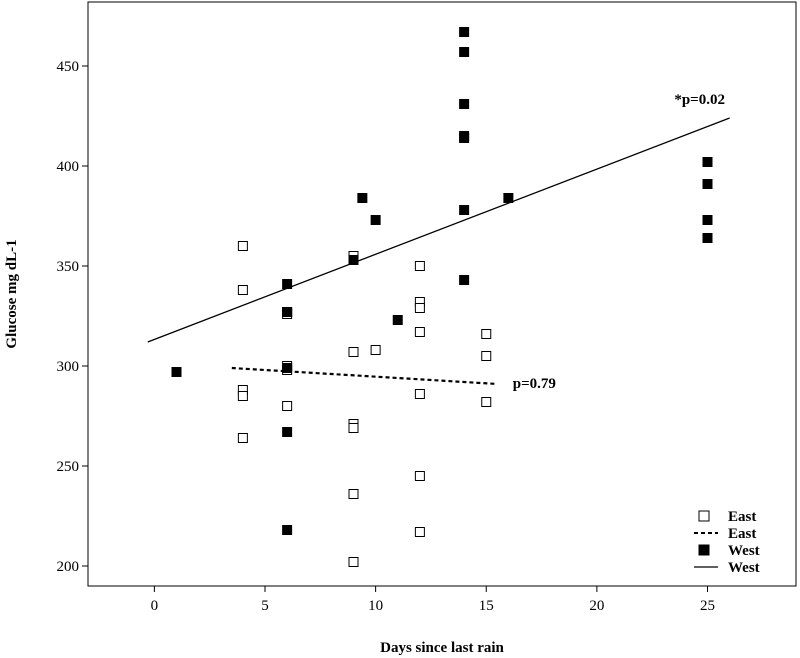 The image size is (800, 658). Describe the element at coordinates (72, 317) in the screenshot. I see `y-axis: 200 250 300 350 400 450` at that location.